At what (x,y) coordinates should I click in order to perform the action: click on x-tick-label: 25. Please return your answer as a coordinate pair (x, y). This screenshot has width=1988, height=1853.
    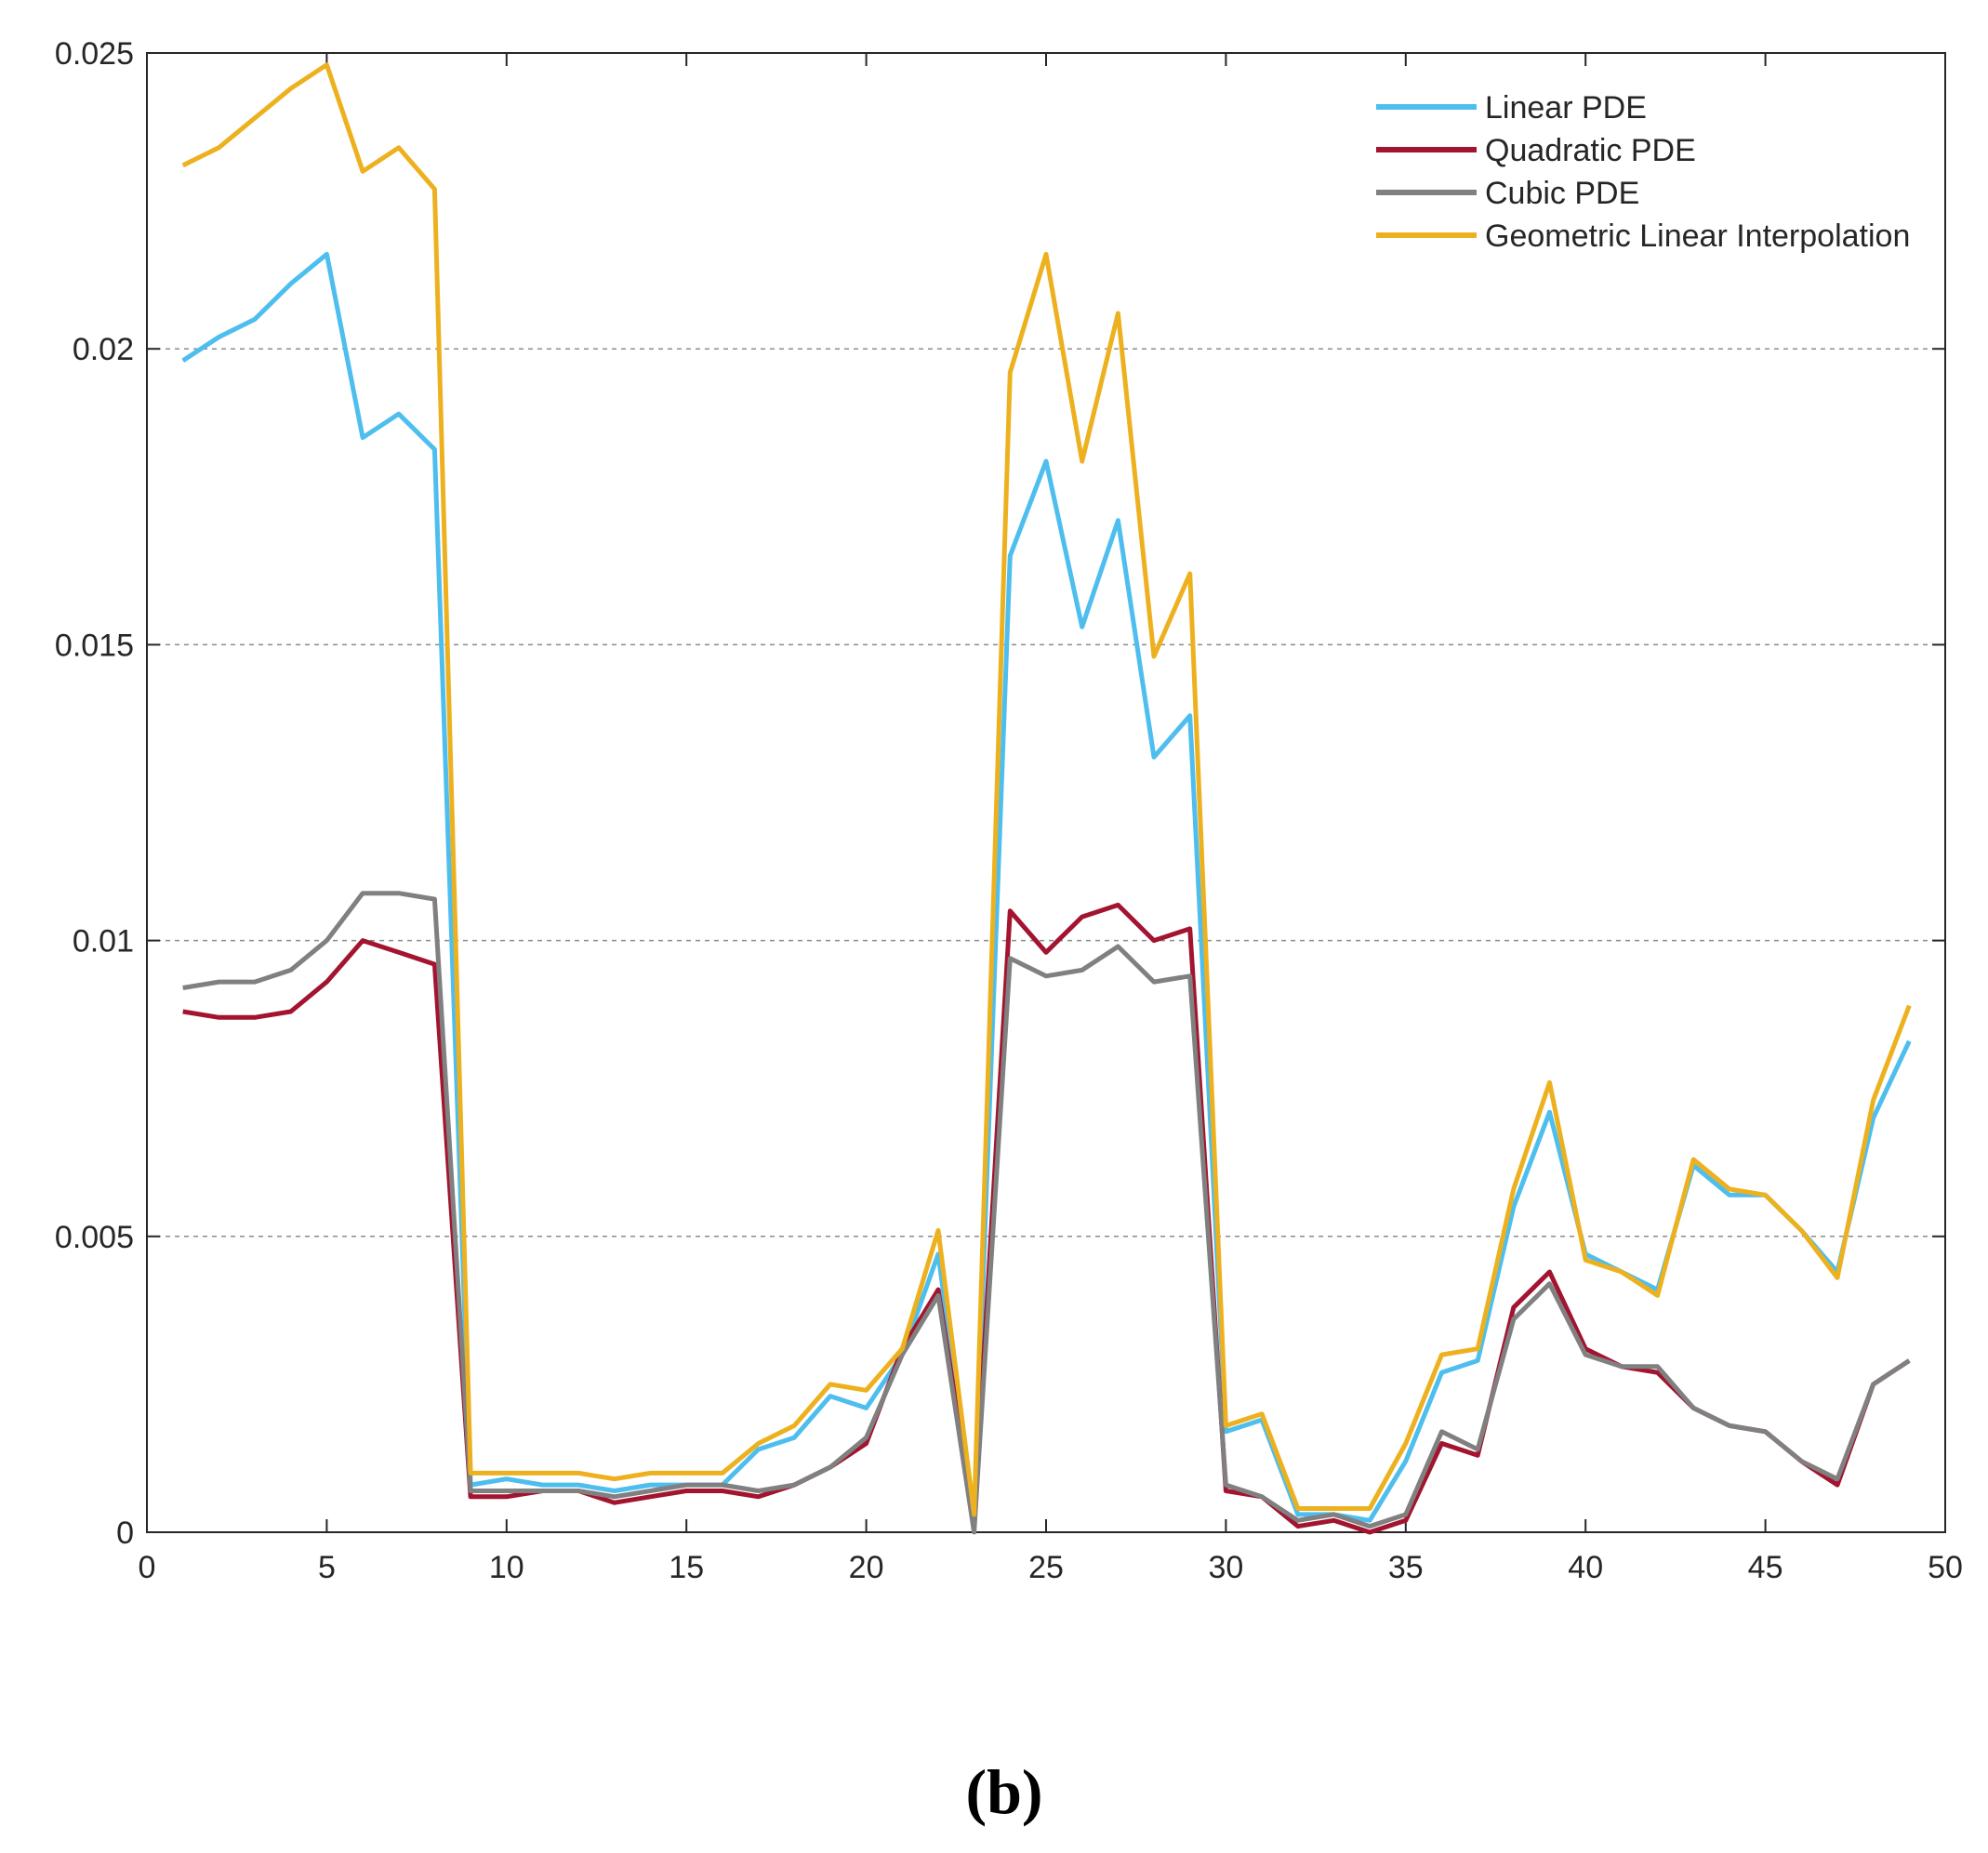
    Looking at the image, I should click on (1046, 1567).